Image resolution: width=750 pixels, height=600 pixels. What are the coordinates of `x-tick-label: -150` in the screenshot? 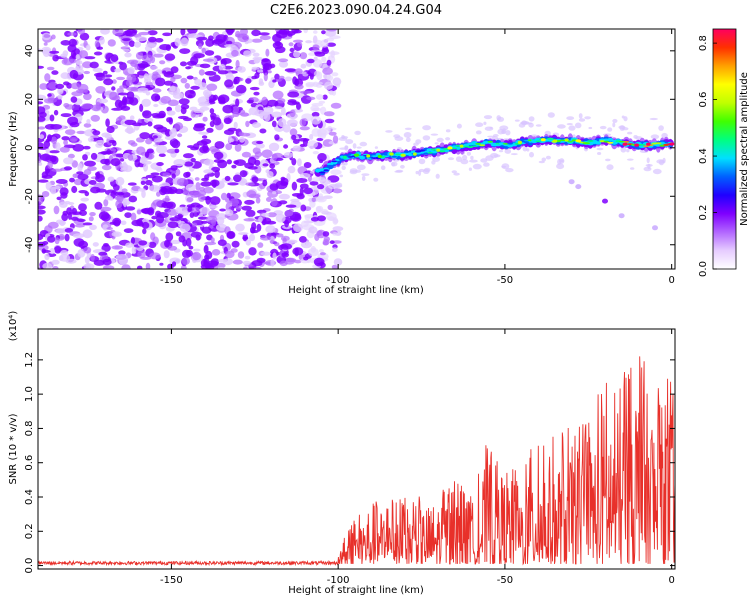 It's located at (171, 280).